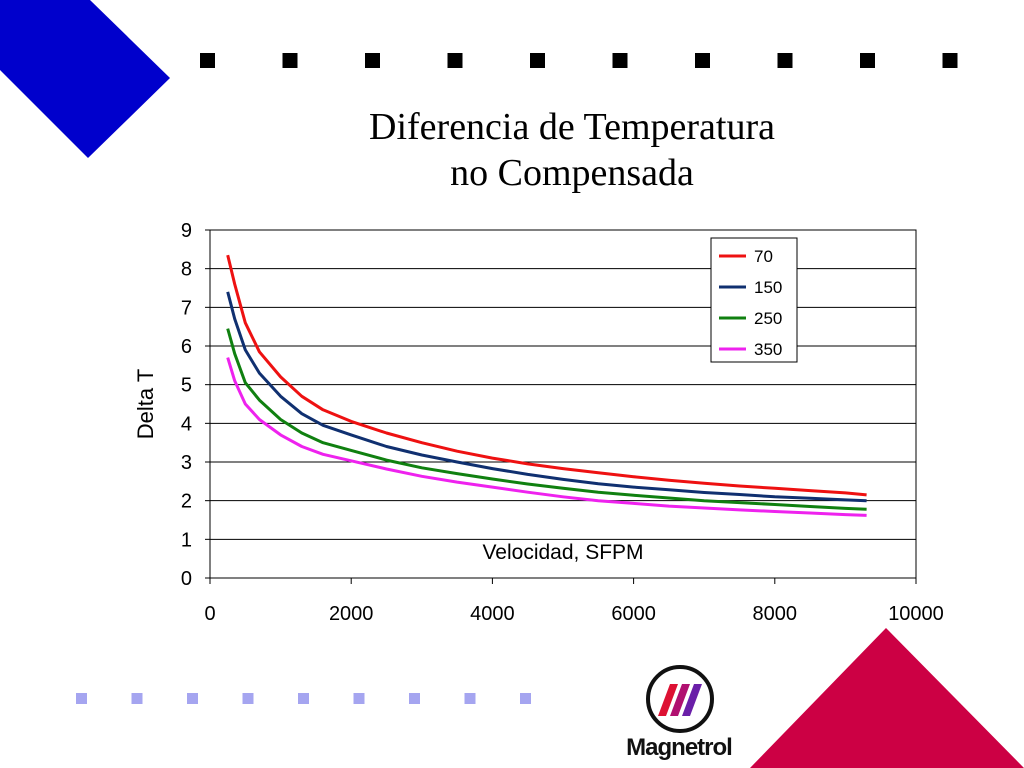 This screenshot has width=1024, height=768. Describe the element at coordinates (763, 256) in the screenshot. I see `legend-label-70: 70` at that location.